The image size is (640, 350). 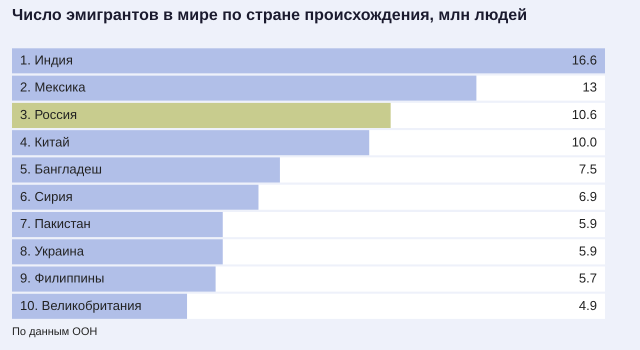 I want to click on y-tick-label: 10. Великобритания, so click(x=81, y=305).